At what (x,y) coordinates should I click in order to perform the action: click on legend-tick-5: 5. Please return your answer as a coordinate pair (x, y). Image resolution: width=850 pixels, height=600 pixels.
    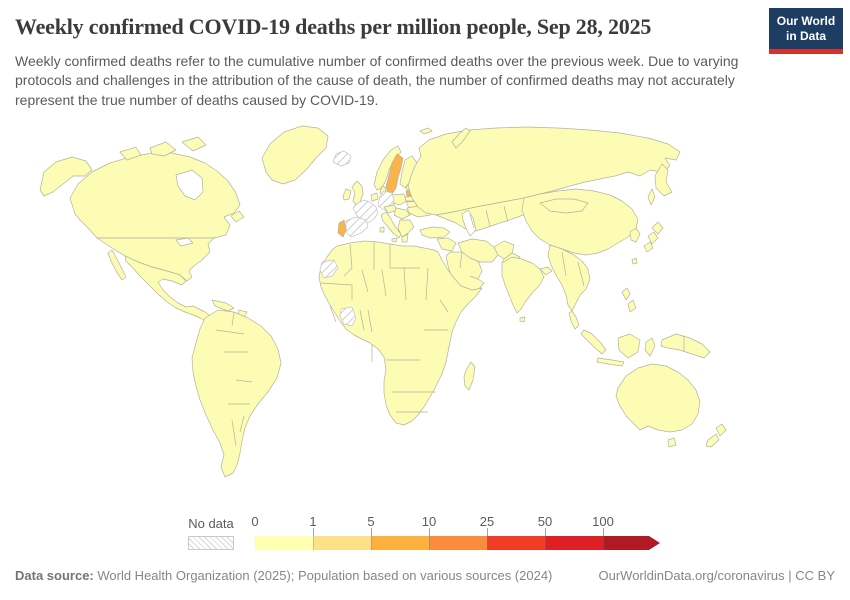
    Looking at the image, I should click on (371, 521).